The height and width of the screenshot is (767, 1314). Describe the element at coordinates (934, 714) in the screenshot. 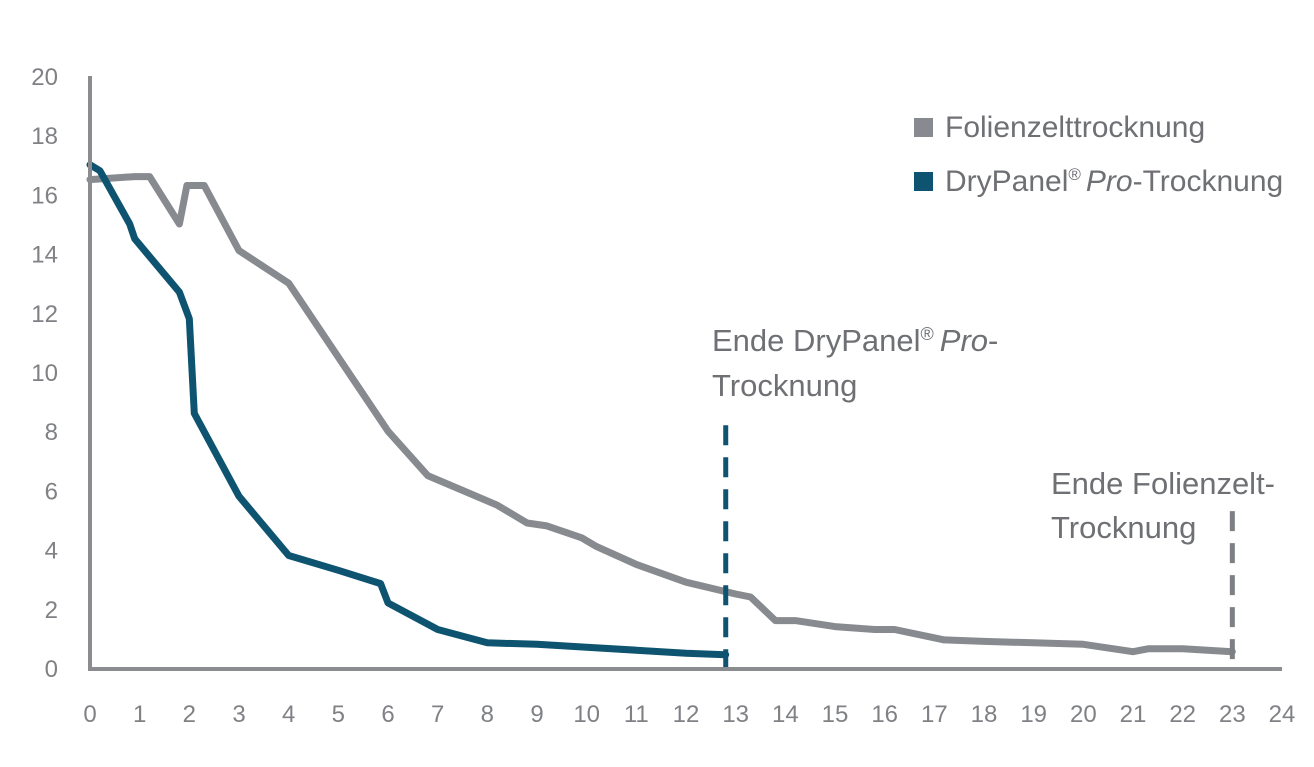

I see `x-tick-label: 17` at that location.